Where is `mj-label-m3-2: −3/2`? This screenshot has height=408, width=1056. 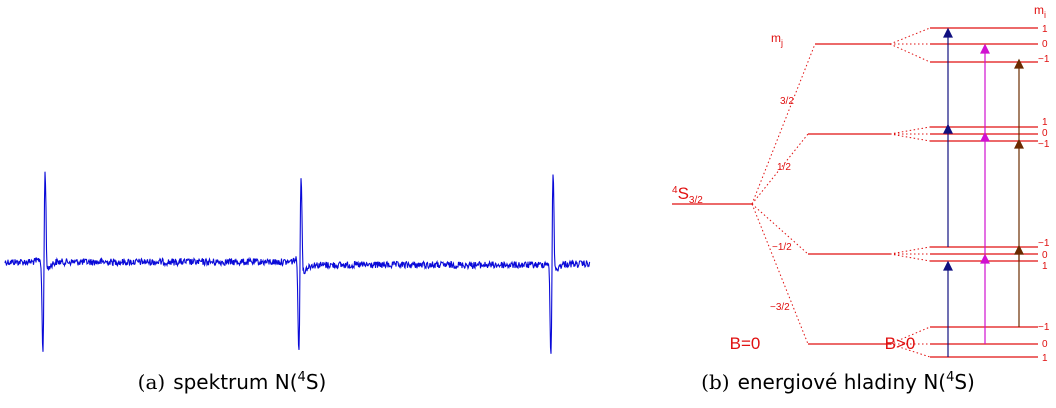 mj-label-m3-2: −3/2 is located at coordinates (780, 307).